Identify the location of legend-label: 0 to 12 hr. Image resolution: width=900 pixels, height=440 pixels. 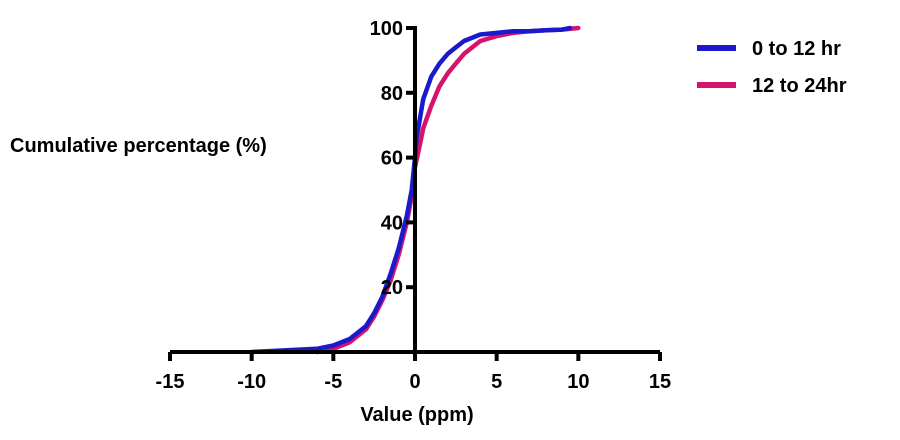
(796, 49).